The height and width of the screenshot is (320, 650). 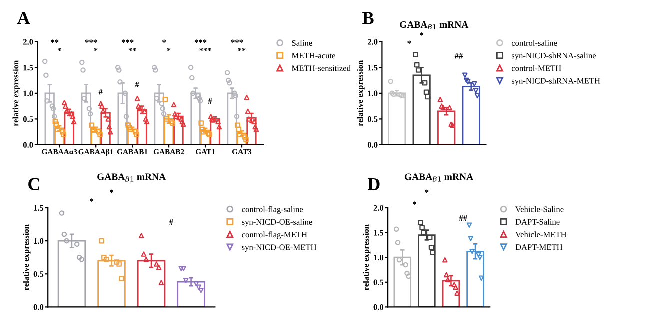 I want to click on legend-label: METH-acute, so click(x=314, y=56).